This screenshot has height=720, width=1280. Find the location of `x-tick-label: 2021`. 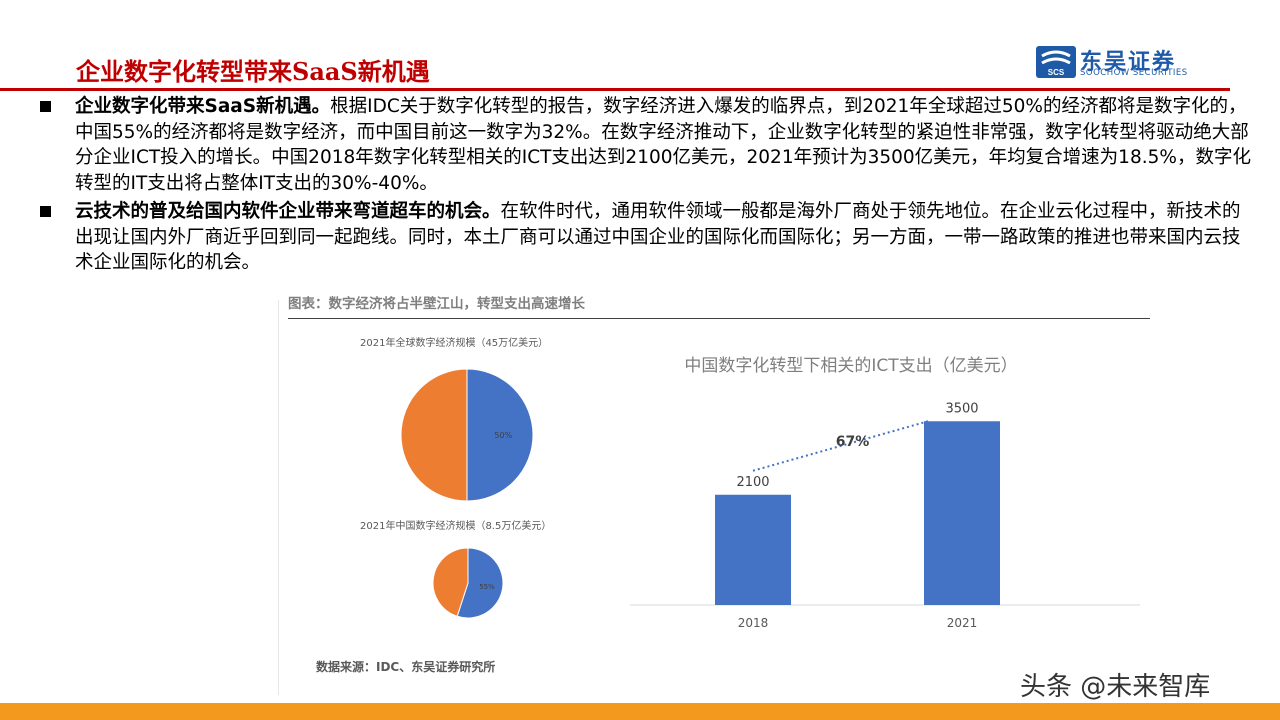

x-tick-label: 2021 is located at coordinates (962, 623).